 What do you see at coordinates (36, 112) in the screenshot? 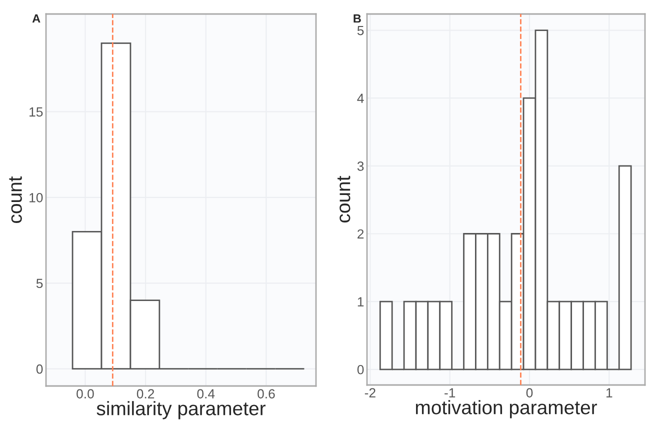
I see `y-tick-label: 15` at bounding box center [36, 112].